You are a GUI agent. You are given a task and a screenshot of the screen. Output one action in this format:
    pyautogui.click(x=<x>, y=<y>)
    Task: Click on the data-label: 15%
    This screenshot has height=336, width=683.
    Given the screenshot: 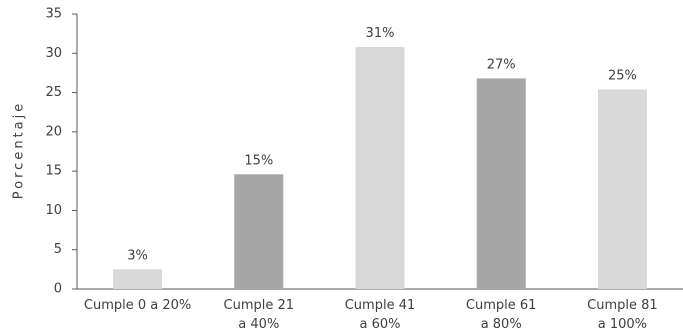 What is the action you would take?
    pyautogui.click(x=258, y=160)
    